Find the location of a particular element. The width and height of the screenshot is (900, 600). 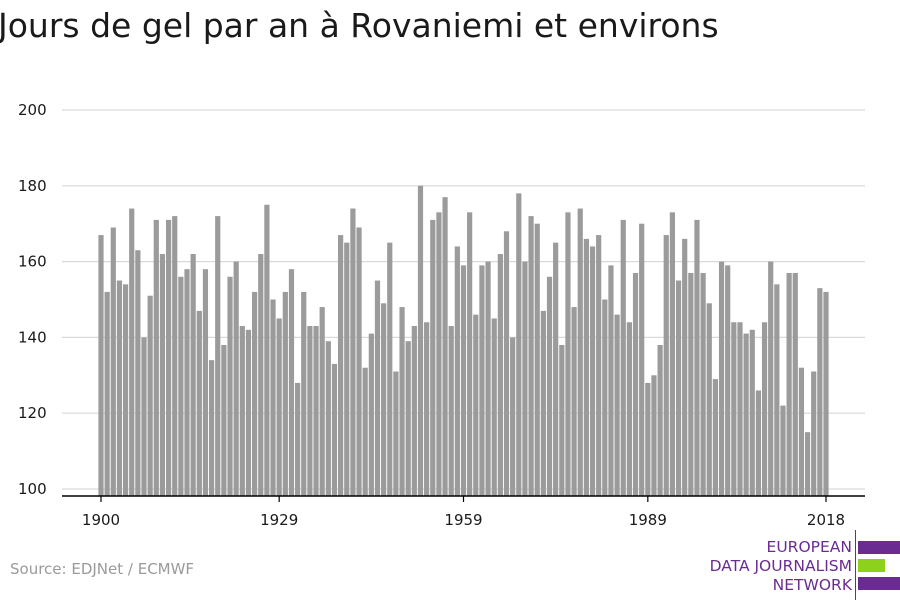

logo-bar-top is located at coordinates (879, 547).